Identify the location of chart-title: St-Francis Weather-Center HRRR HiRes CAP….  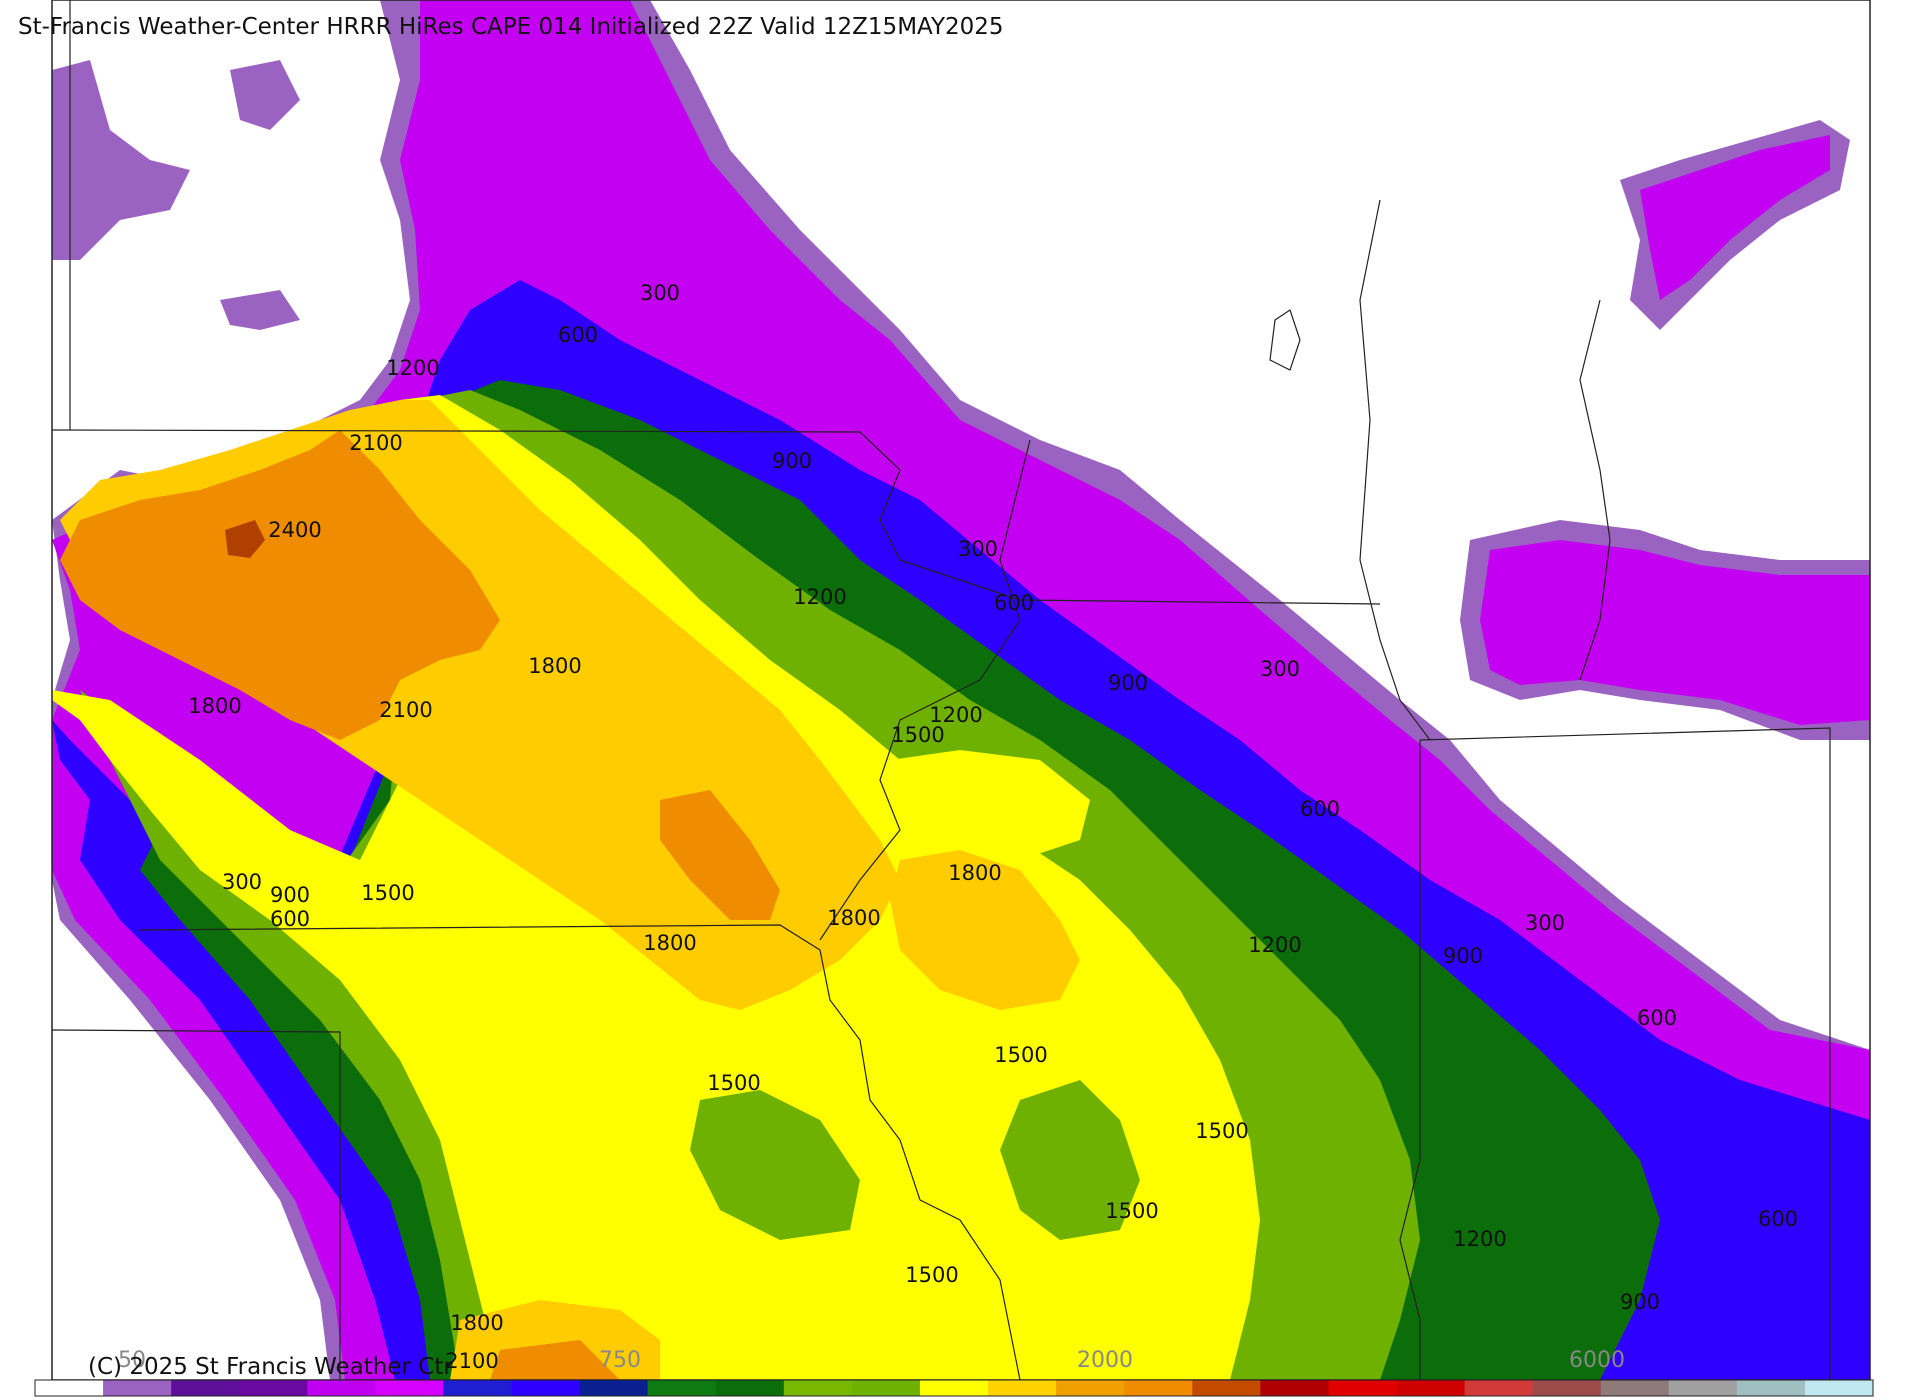
(511, 27).